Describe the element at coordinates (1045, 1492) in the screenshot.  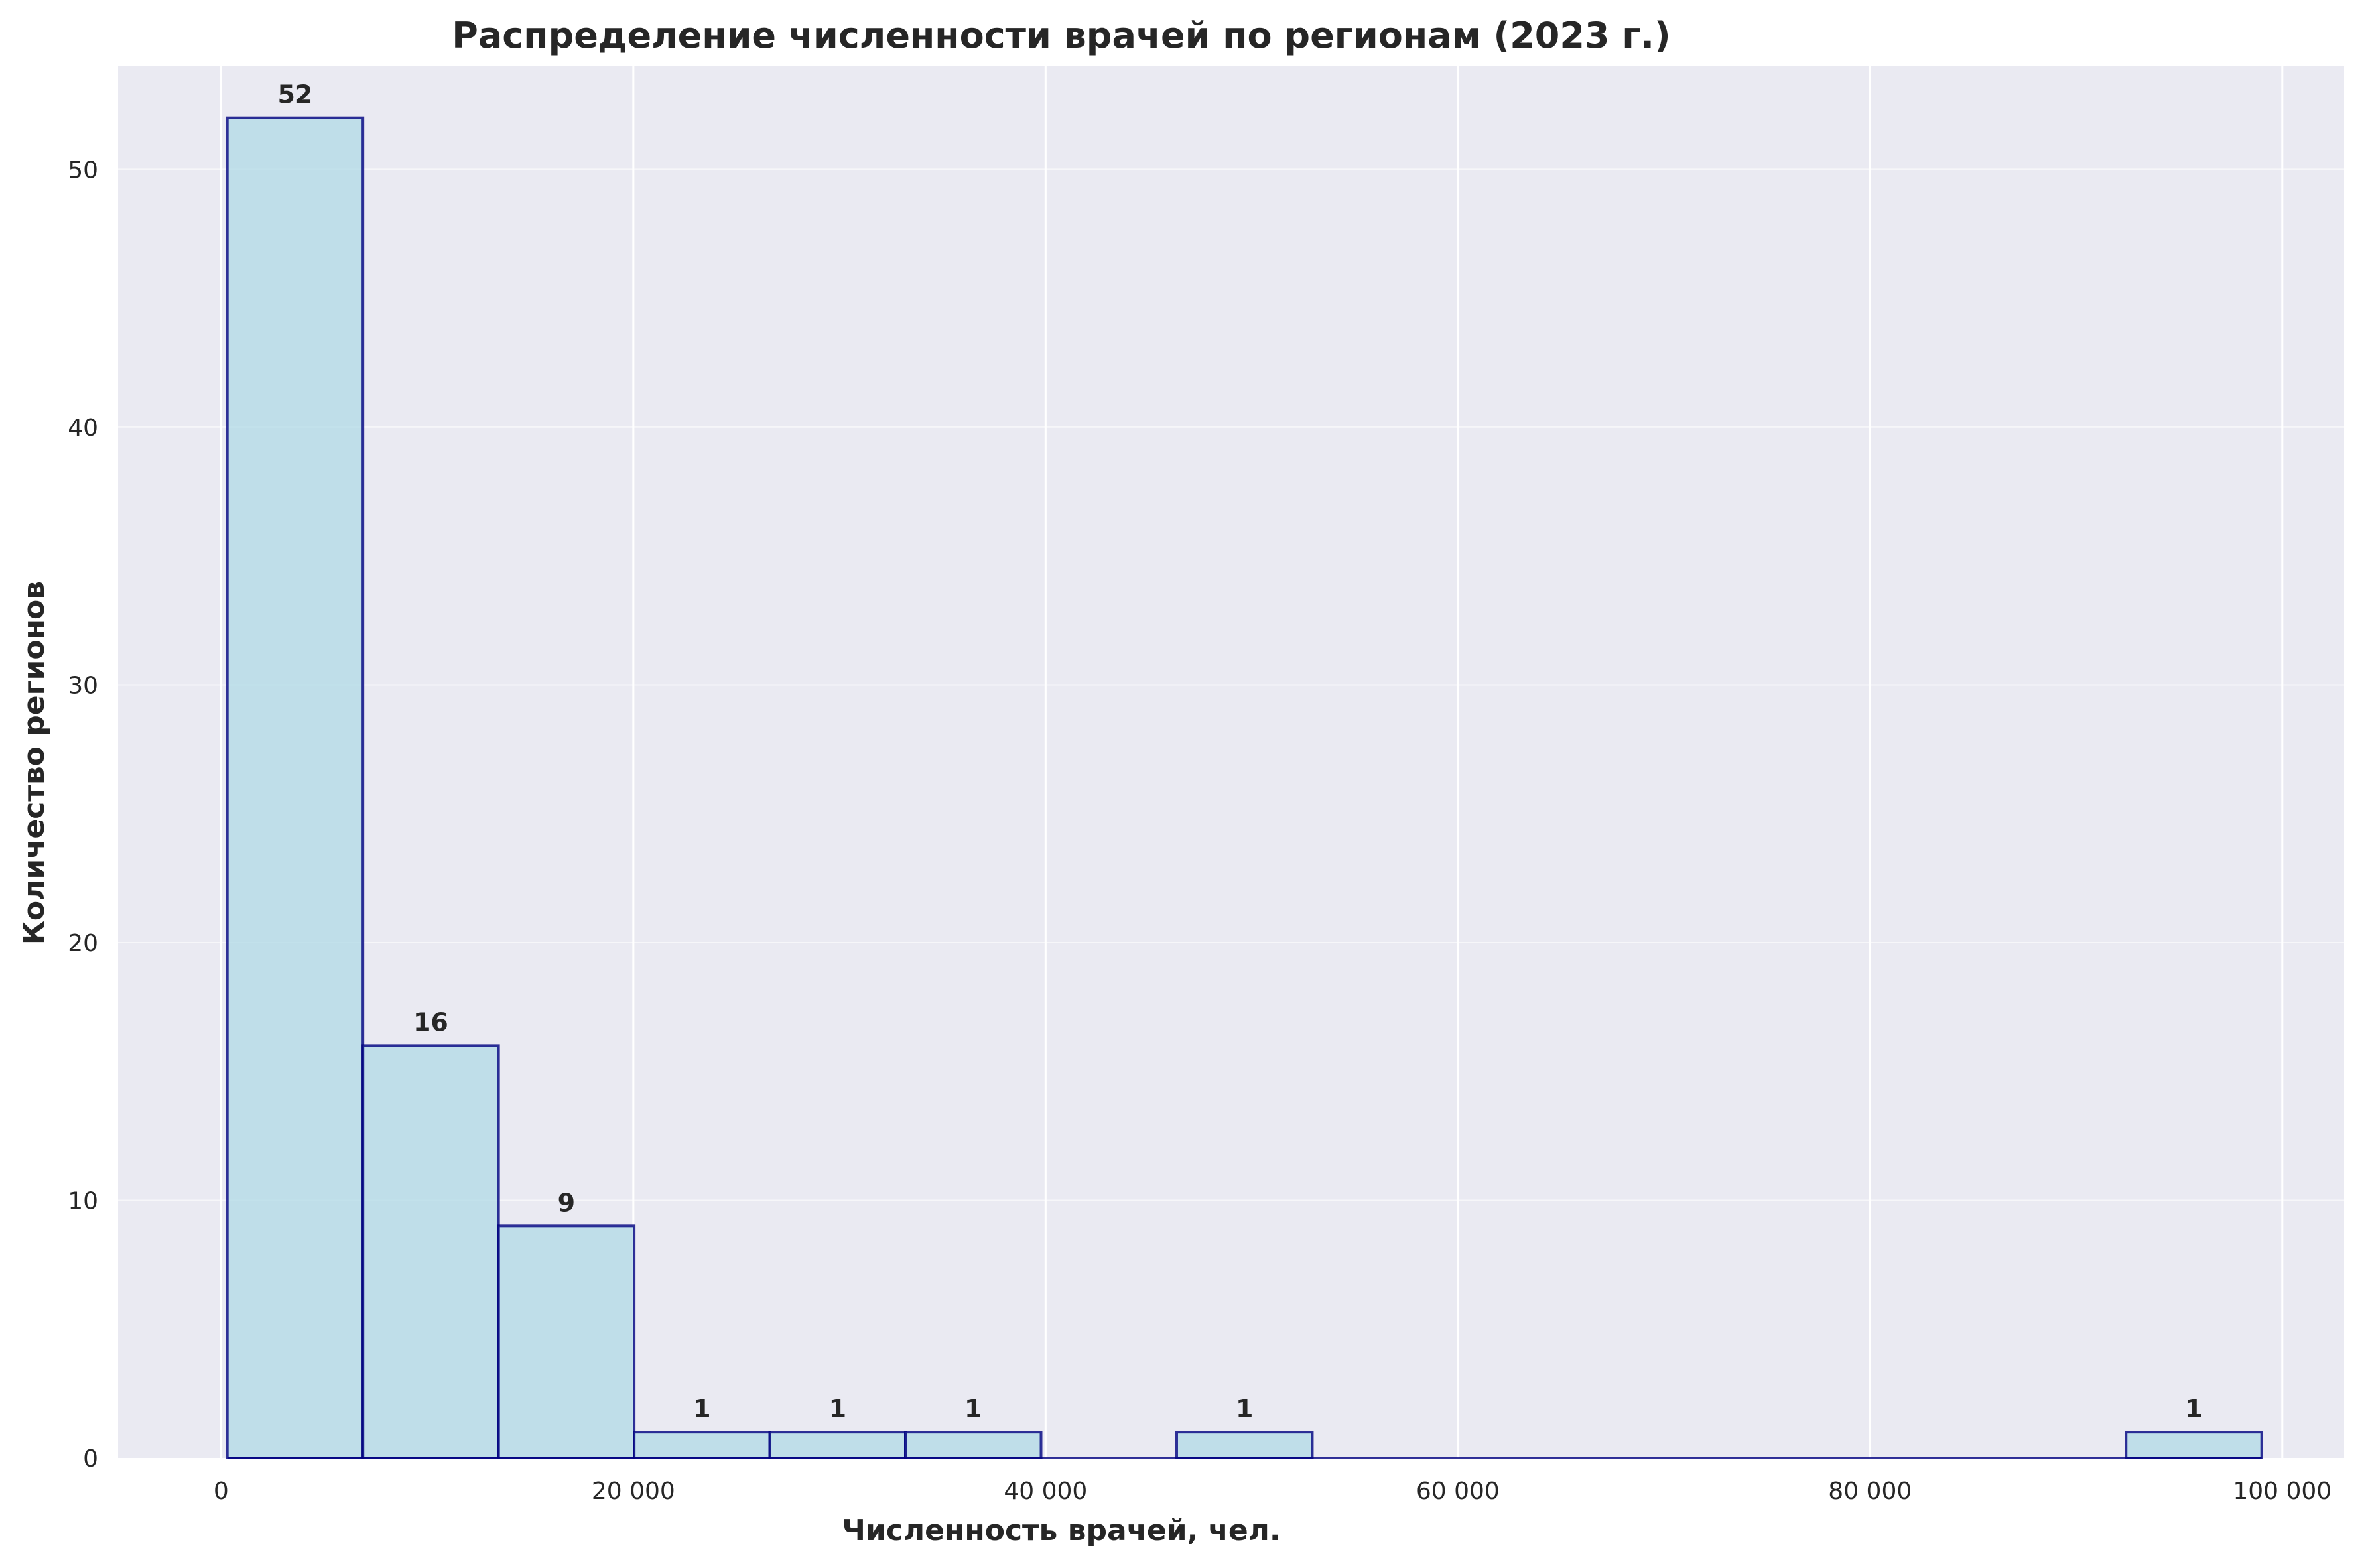
I see `x-tick-label: 40 000` at that location.